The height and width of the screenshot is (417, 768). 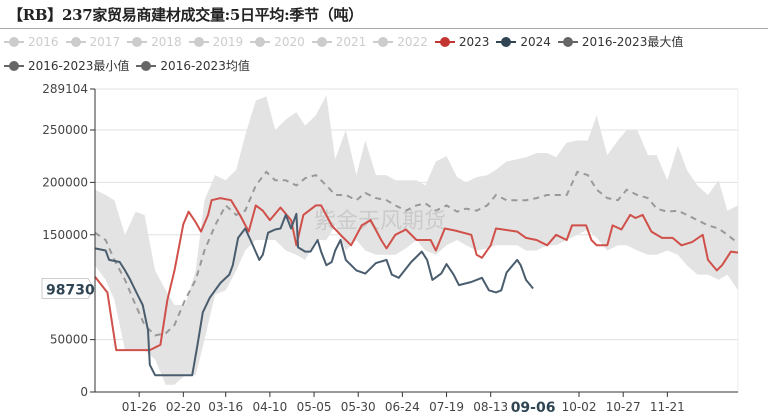 I want to click on legend-label: 2018, so click(x=166, y=42).